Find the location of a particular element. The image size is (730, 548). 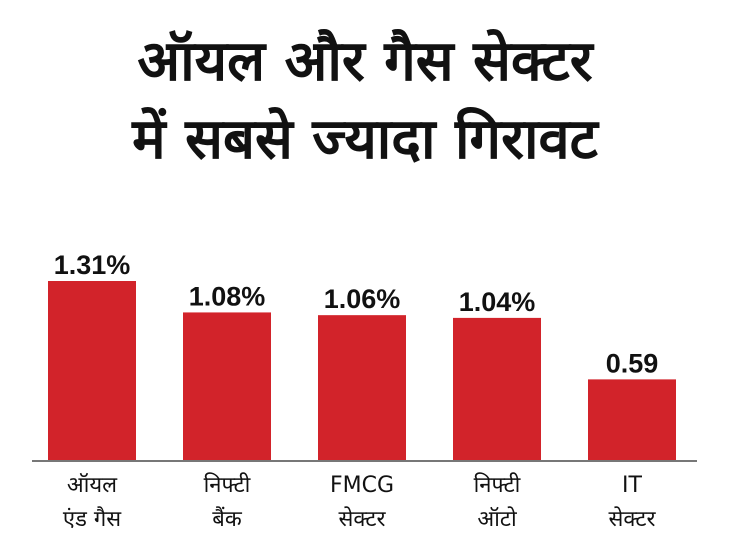

data-label: 1.06% is located at coordinates (362, 299).